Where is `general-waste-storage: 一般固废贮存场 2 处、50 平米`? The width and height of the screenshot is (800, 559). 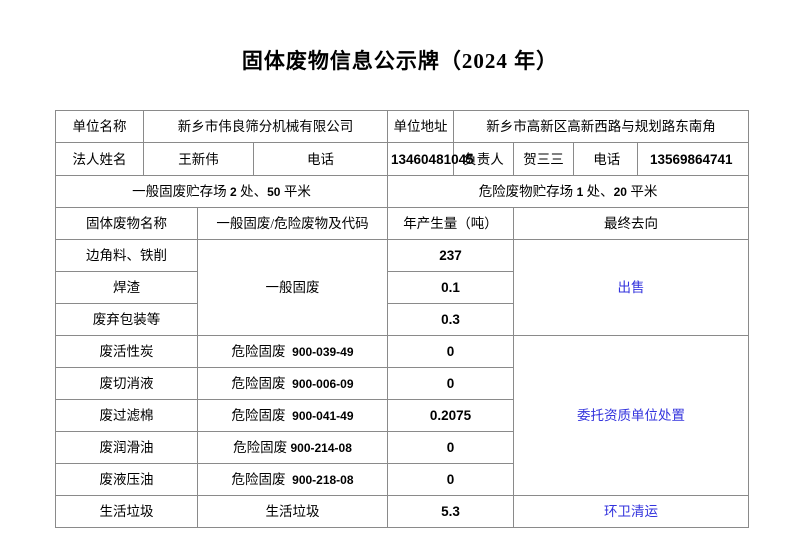 general-waste-storage: 一般固废贮存场 2 处、50 平米 is located at coordinates (221, 191).